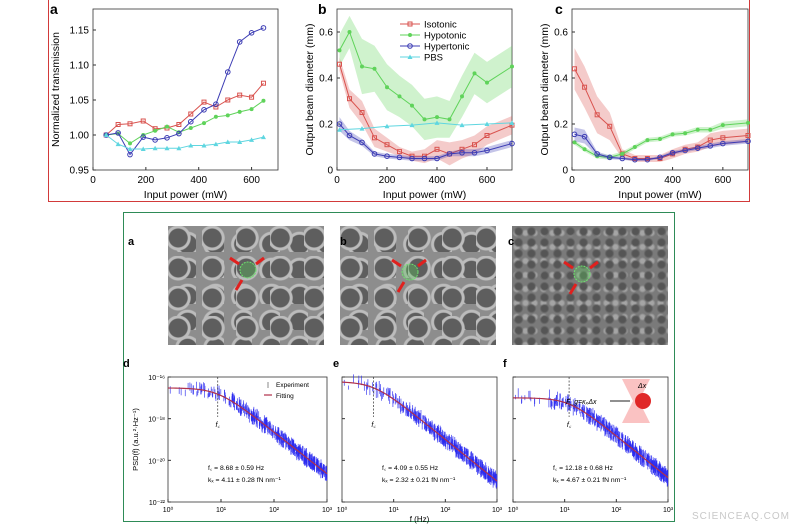 Image resolution: width=800 pixels, height=530 pixels. I want to click on y-axis-label: Normalized transmission, so click(56, 89).